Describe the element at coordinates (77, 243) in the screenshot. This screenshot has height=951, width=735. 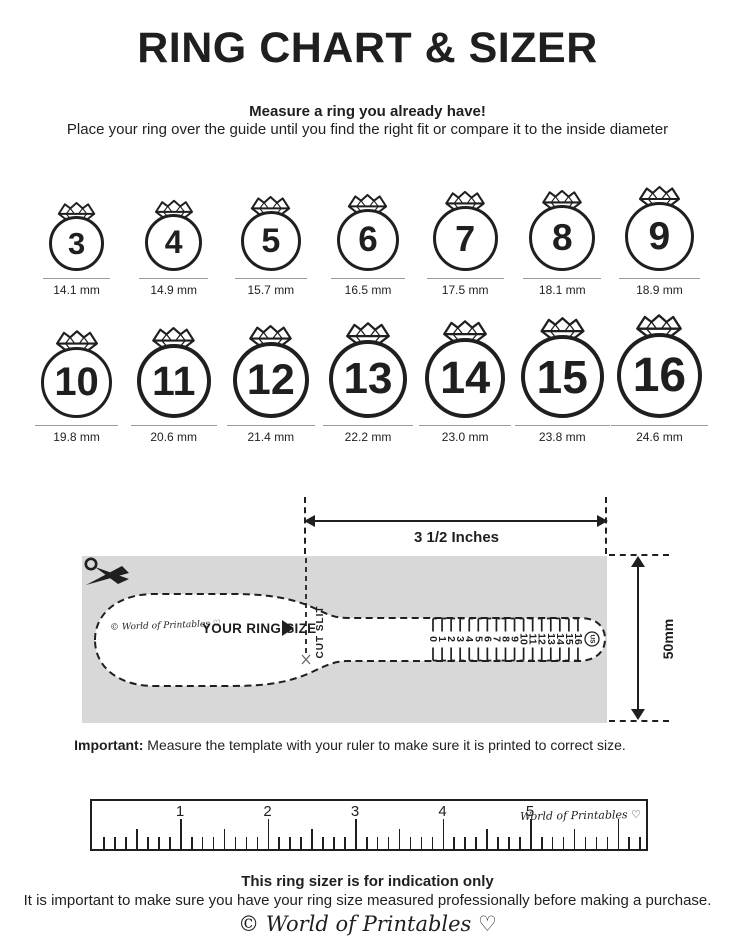
I see `ring-band-circle: 3` at that location.